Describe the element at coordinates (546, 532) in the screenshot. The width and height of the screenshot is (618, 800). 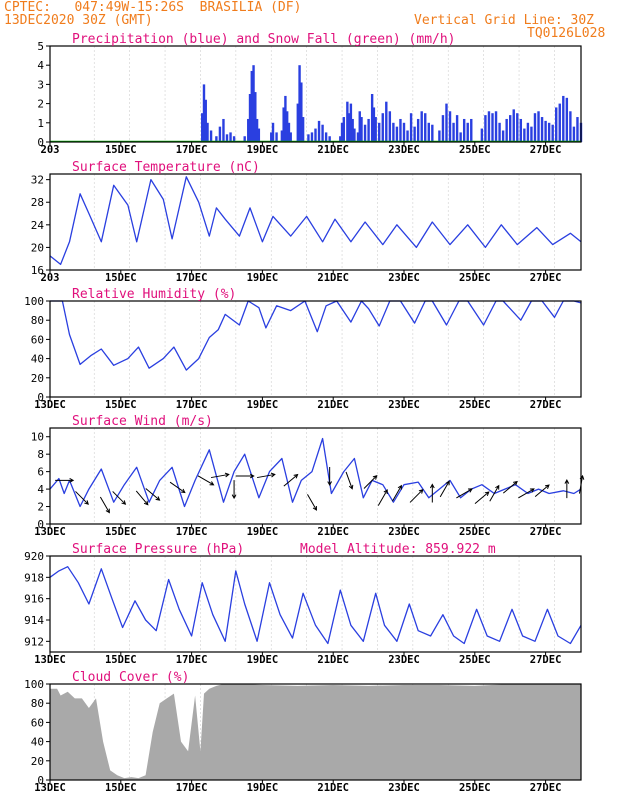
I see `wind-x-tick-label: 27DEC` at that location.